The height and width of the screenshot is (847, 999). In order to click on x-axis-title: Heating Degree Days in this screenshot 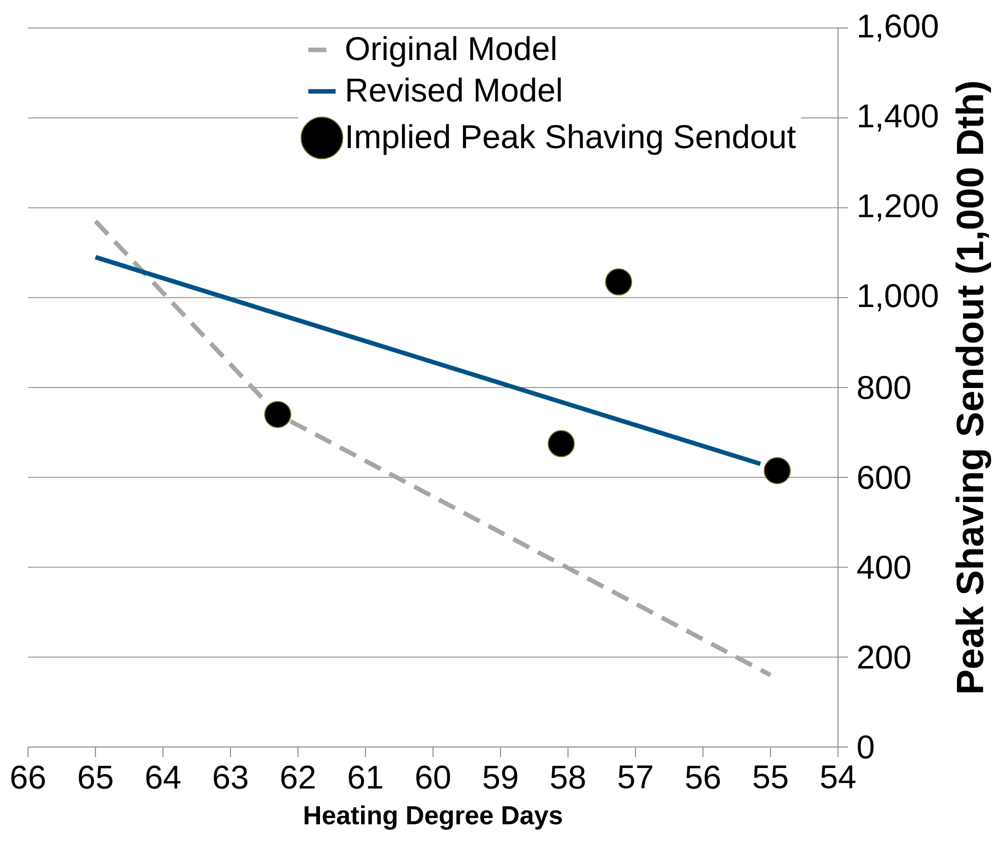, I will do `click(433, 817)`.